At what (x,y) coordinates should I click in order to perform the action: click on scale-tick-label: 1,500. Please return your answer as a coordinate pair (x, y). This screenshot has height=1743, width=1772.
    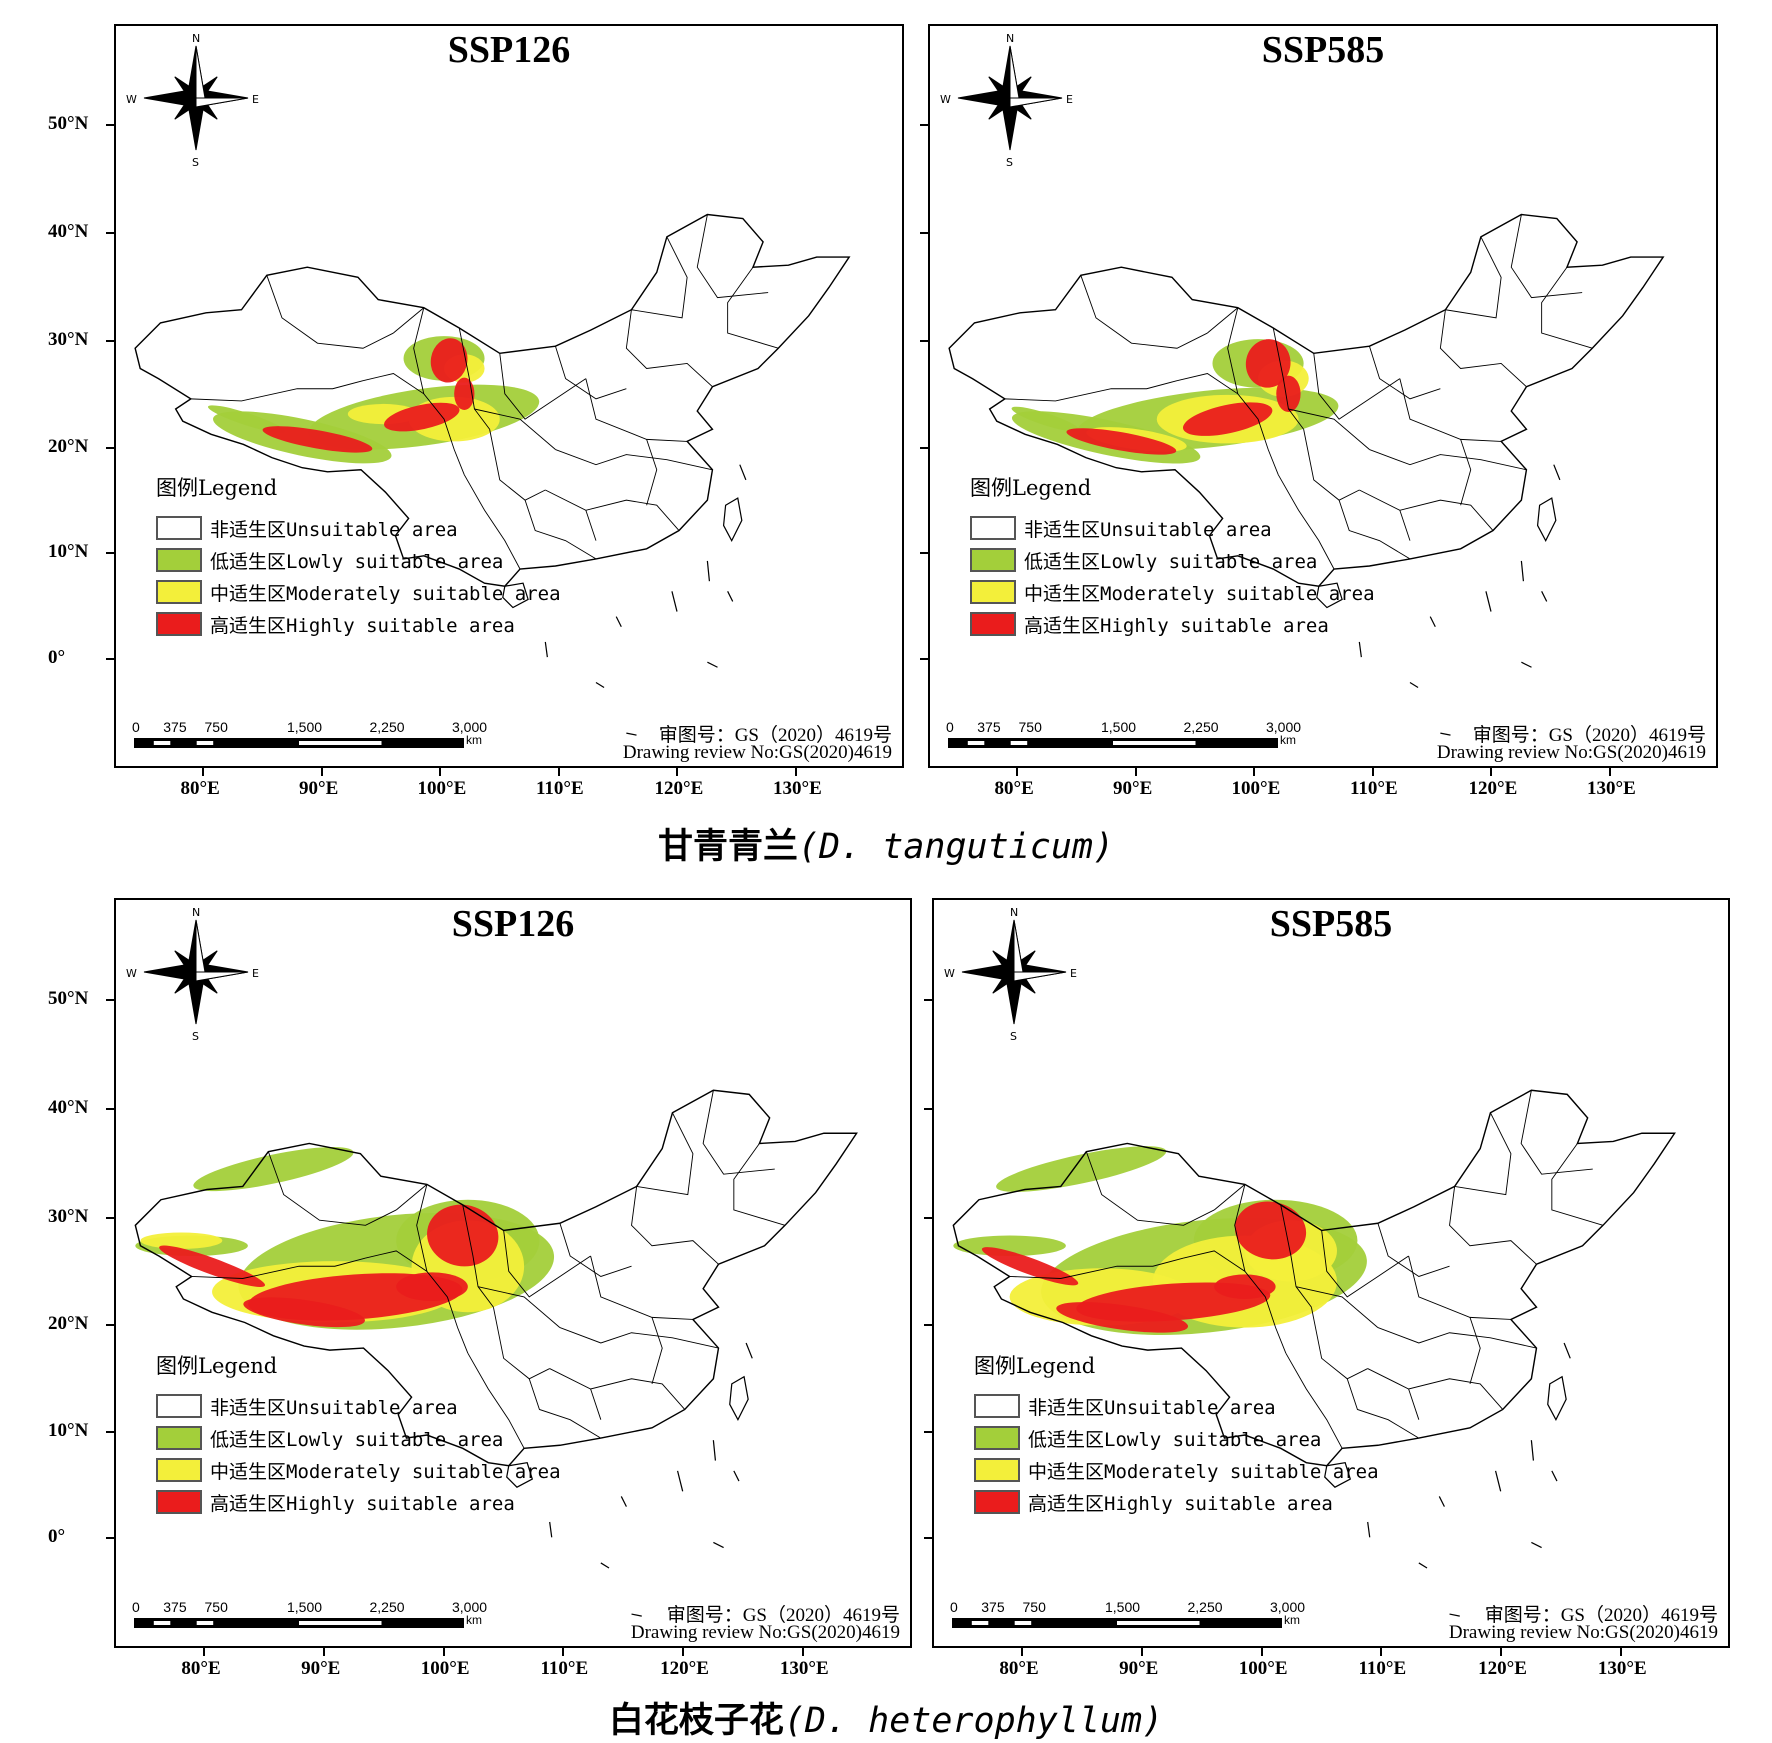
    Looking at the image, I should click on (1122, 1607).